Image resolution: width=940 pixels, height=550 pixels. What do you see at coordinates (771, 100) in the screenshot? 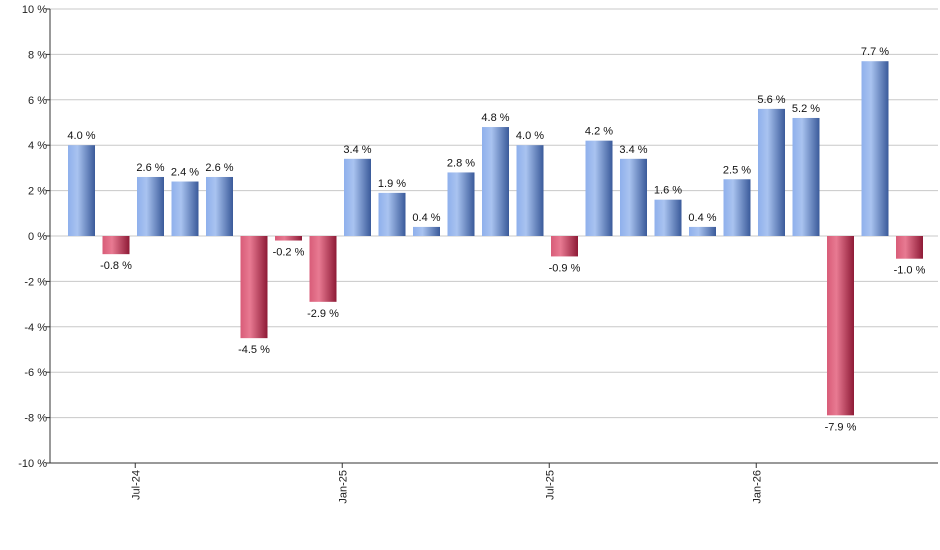
I see `bar-value-label: 5.6 %` at bounding box center [771, 100].